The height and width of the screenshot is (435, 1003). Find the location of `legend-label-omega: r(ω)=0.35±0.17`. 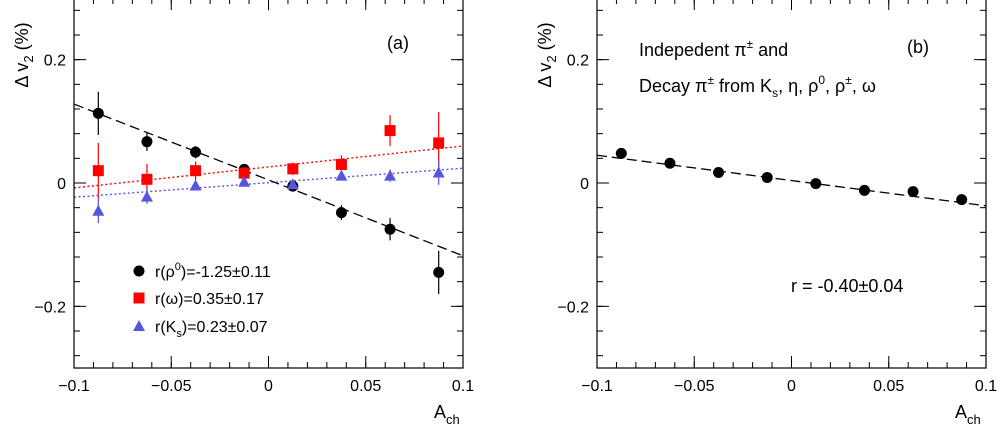

legend-label-omega: r(ω)=0.35±0.17 is located at coordinates (209, 299).